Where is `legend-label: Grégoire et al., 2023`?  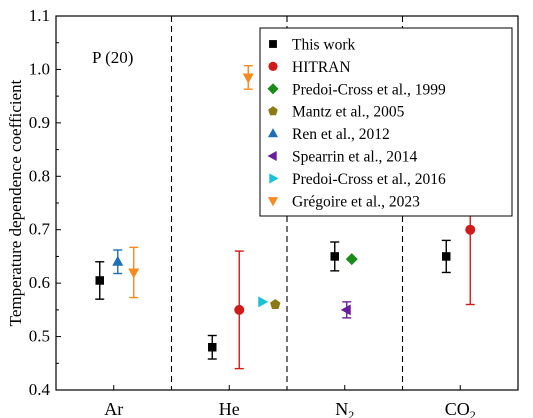
legend-label: Grégoire et al., 2023 is located at coordinates (356, 201).